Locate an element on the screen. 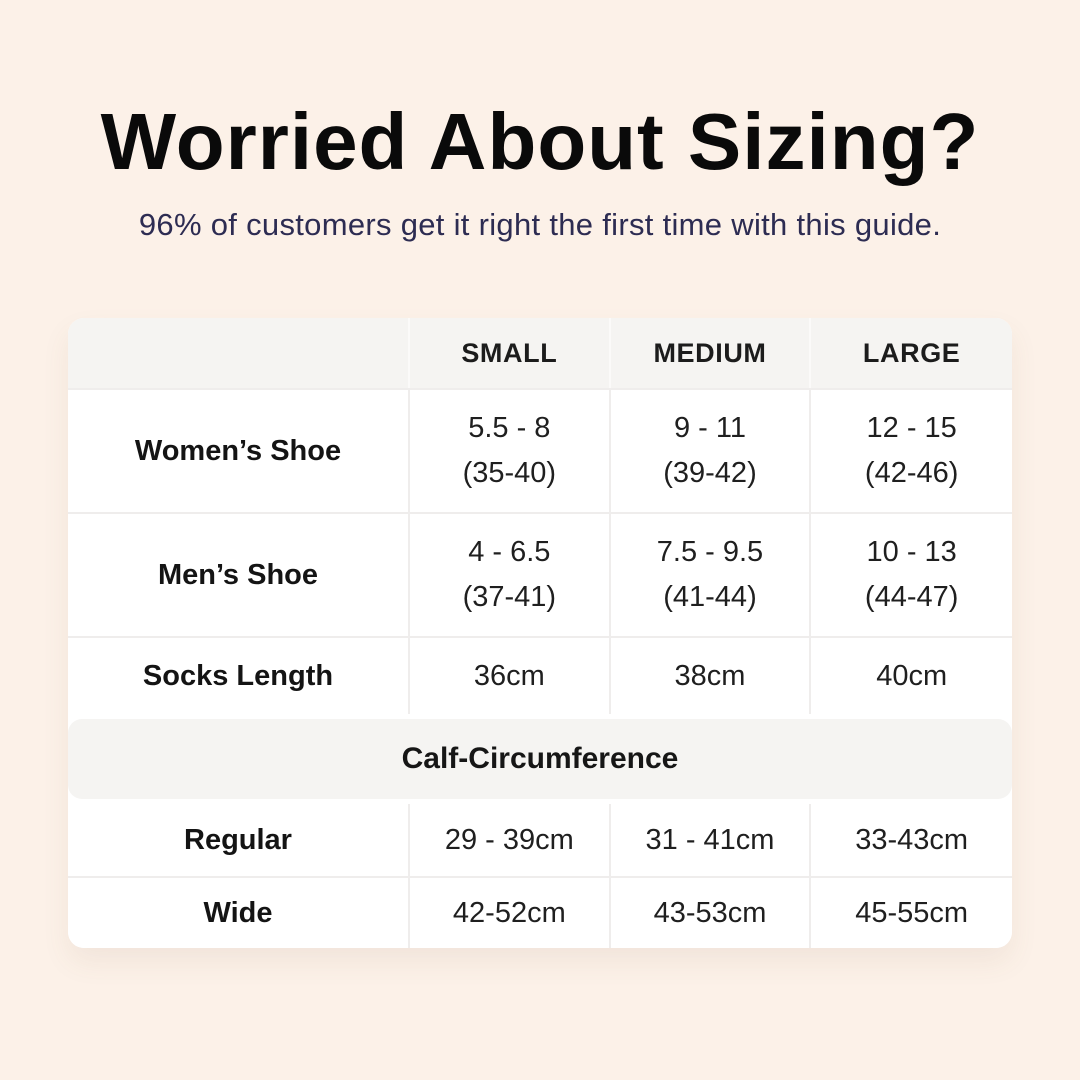 Image resolution: width=1080 pixels, height=1080 pixels. cell-value-line: 7.5 - 9.5 is located at coordinates (710, 552).